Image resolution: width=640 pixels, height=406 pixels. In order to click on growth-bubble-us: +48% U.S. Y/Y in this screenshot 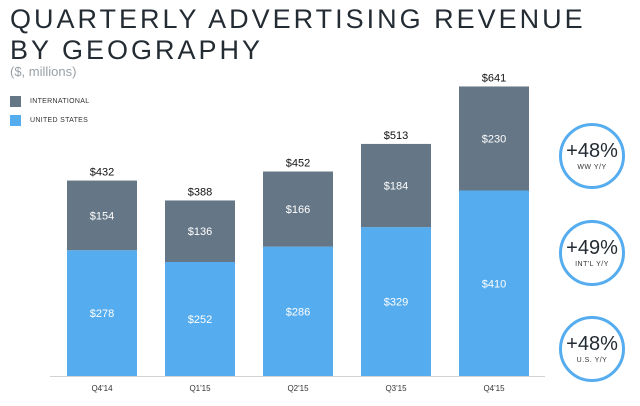, I will do `click(592, 349)`.